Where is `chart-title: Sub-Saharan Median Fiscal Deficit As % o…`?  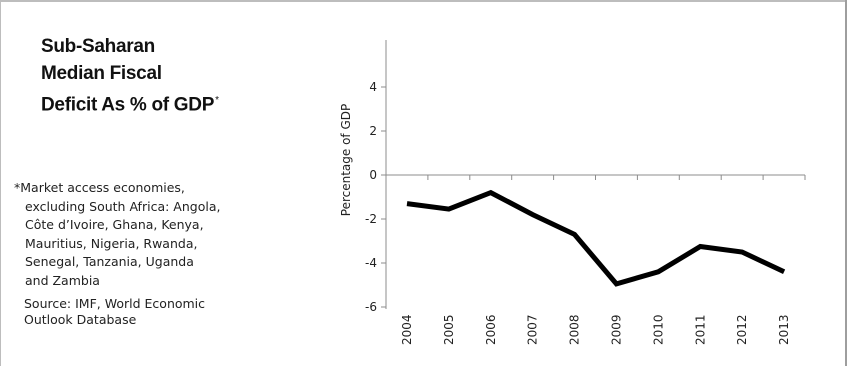
chart-title: Sub-Saharan Median Fiscal Deficit As % o… is located at coordinates (176, 75).